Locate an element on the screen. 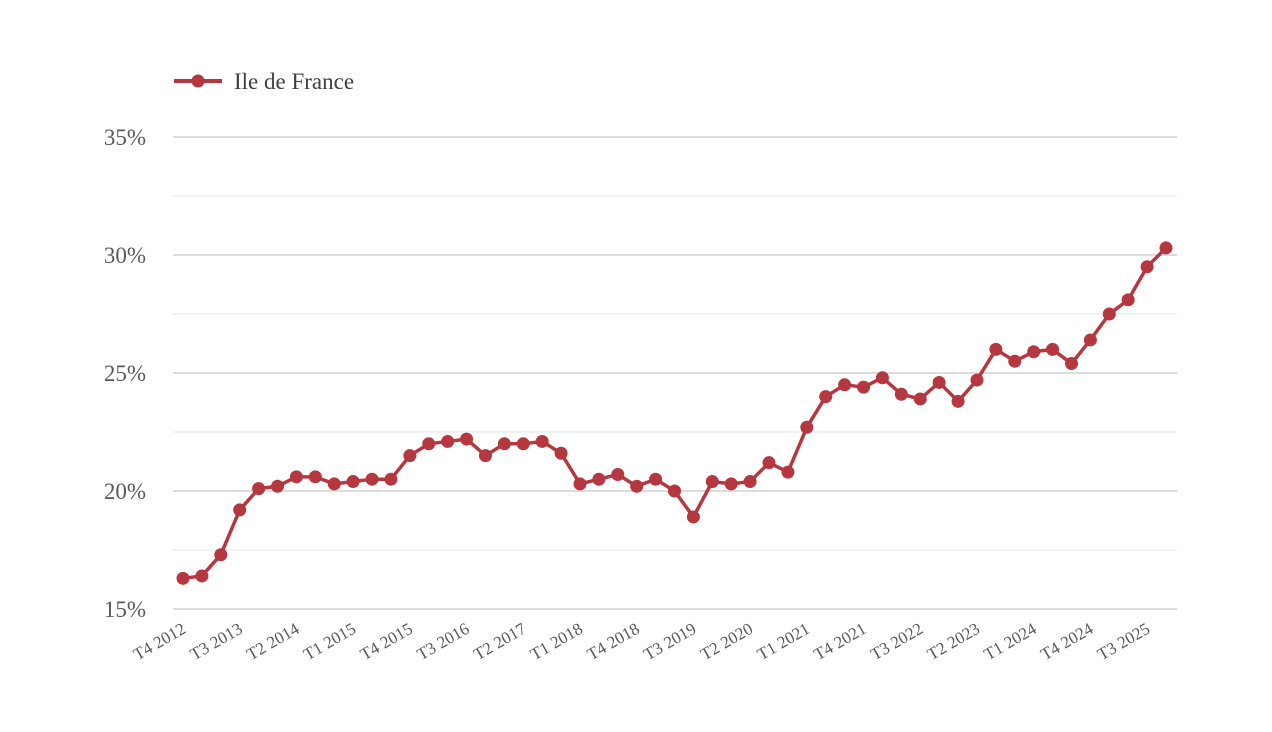 The image size is (1272, 732). legend: Ile de France is located at coordinates (264, 81).